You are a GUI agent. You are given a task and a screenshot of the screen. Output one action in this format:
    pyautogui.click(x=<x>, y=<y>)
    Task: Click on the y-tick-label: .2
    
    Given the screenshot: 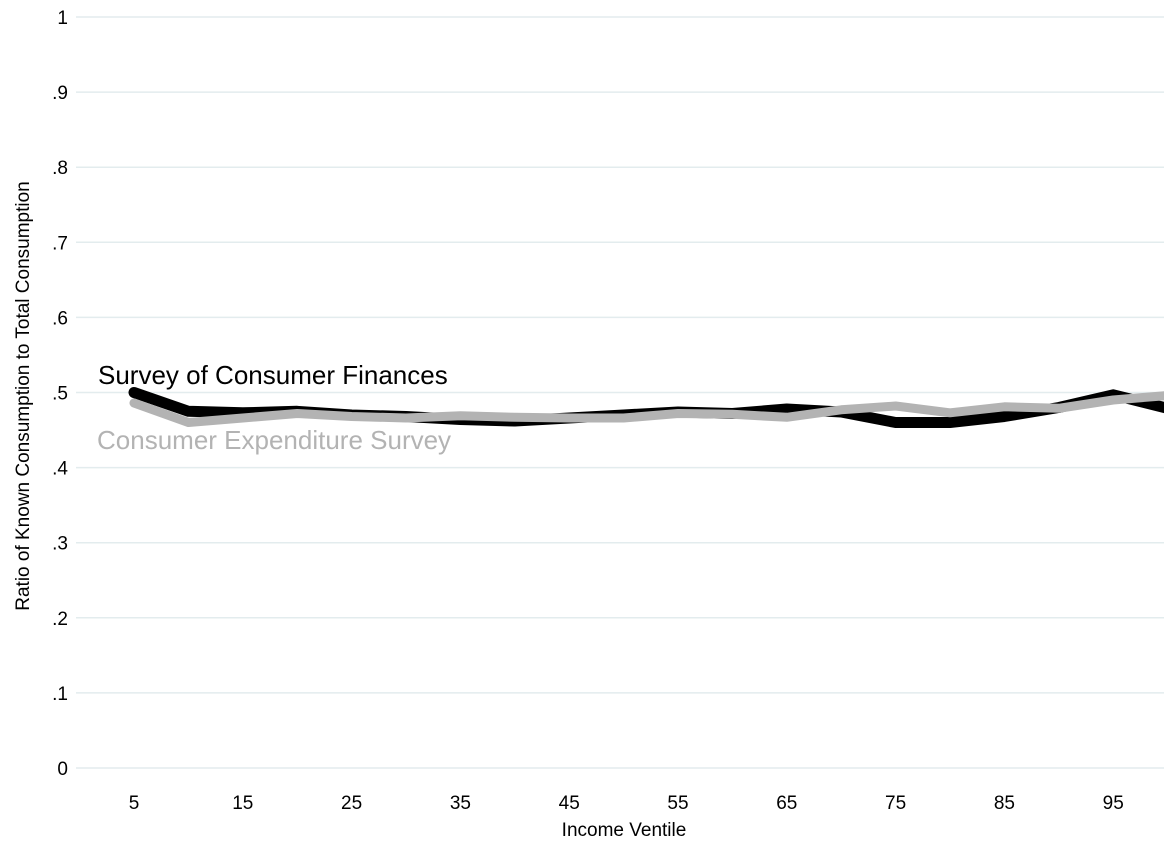 What is the action you would take?
    pyautogui.click(x=60, y=619)
    